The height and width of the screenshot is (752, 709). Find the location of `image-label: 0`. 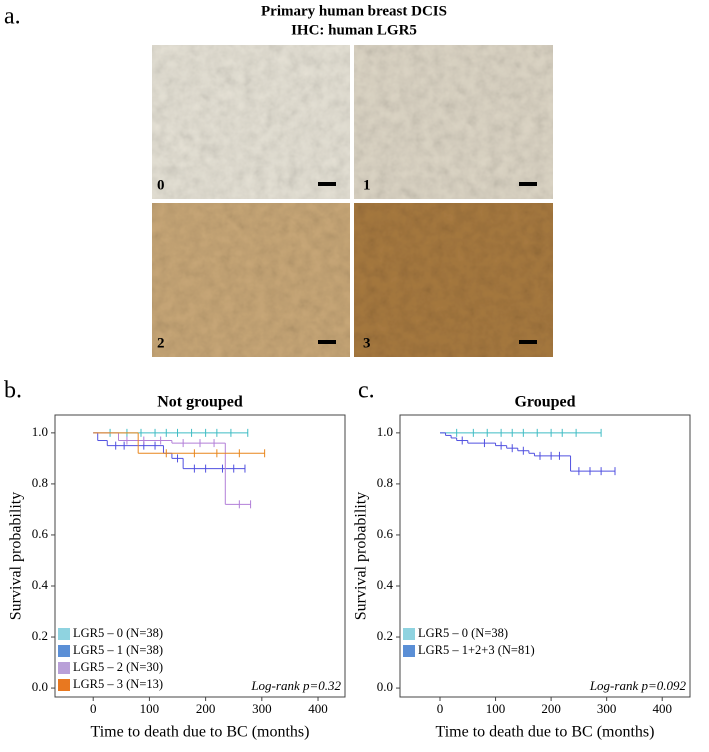

image-label: 0 is located at coordinates (161, 185).